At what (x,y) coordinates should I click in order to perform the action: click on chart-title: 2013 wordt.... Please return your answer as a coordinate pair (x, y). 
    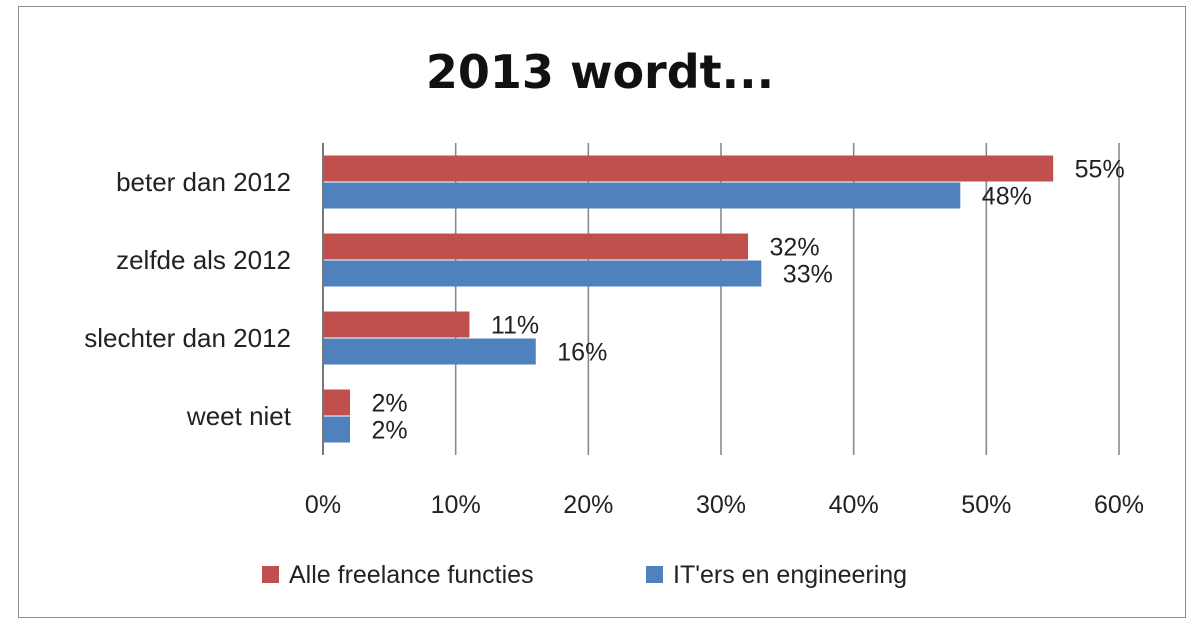
    Looking at the image, I should click on (600, 72).